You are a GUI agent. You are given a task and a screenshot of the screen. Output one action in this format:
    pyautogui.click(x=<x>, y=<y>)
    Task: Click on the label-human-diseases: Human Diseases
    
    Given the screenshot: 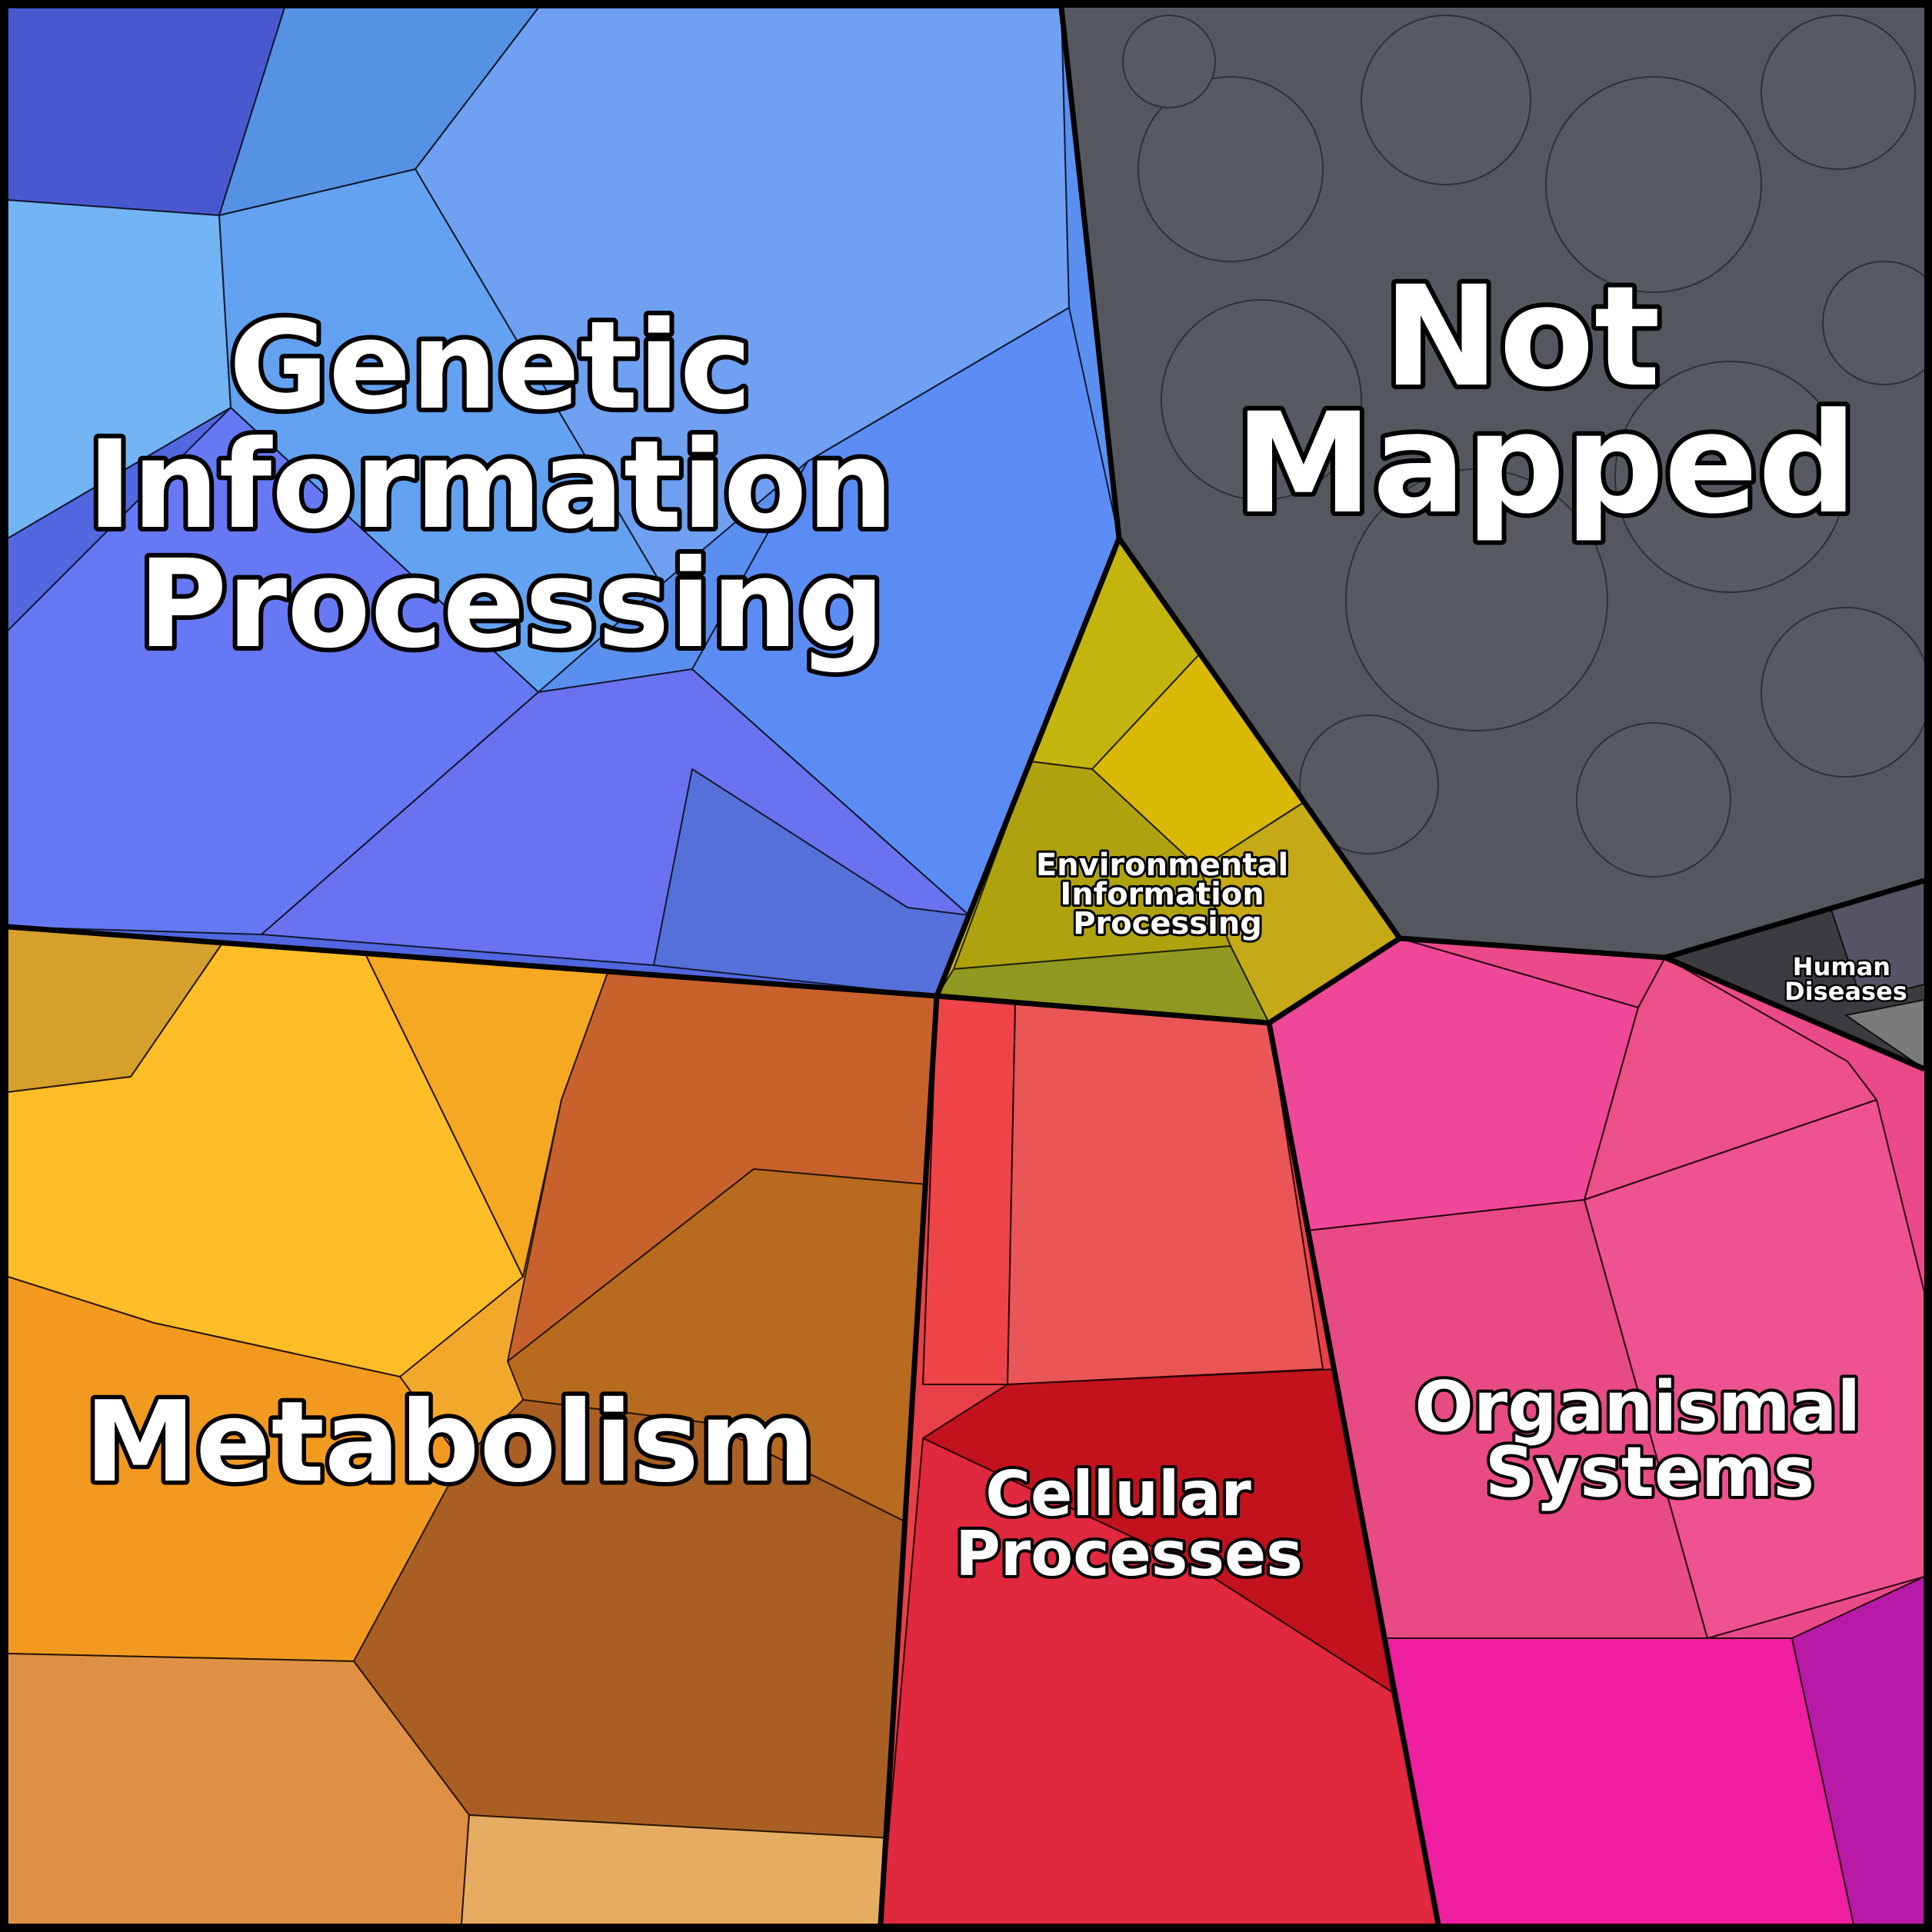 What is the action you would take?
    pyautogui.click(x=1845, y=979)
    